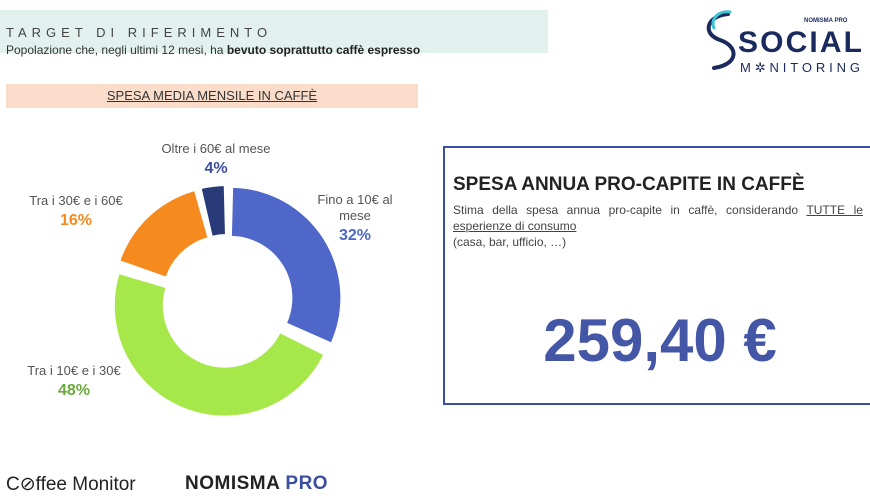 Image resolution: width=870 pixels, height=500 pixels. What do you see at coordinates (76, 200) in the screenshot?
I see `slice-label-3-line-1: Tra i 30€ e i 60€` at bounding box center [76, 200].